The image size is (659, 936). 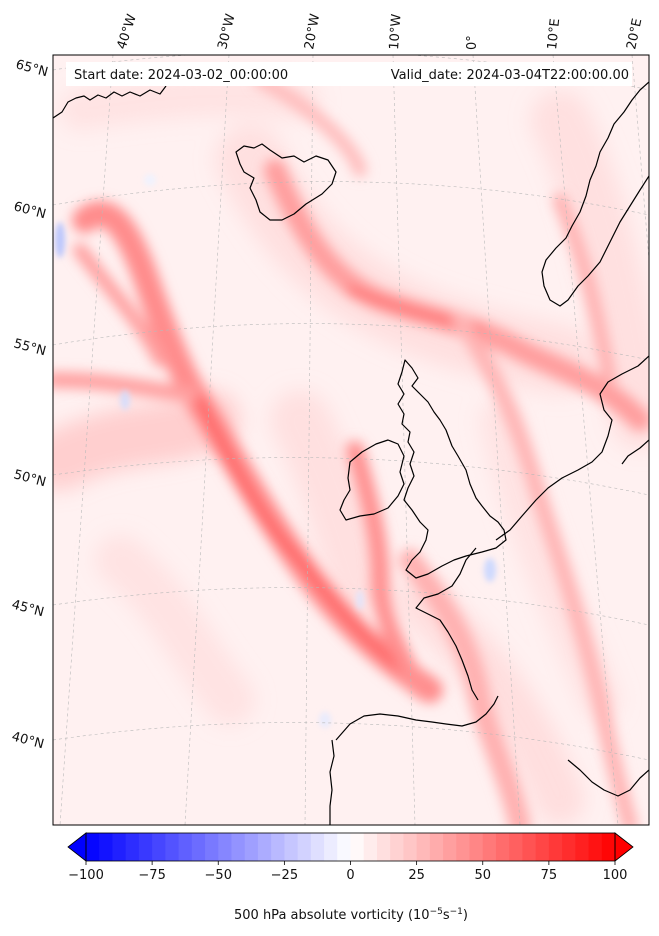 I want to click on colorbar-tick-label: 50, so click(x=482, y=875).